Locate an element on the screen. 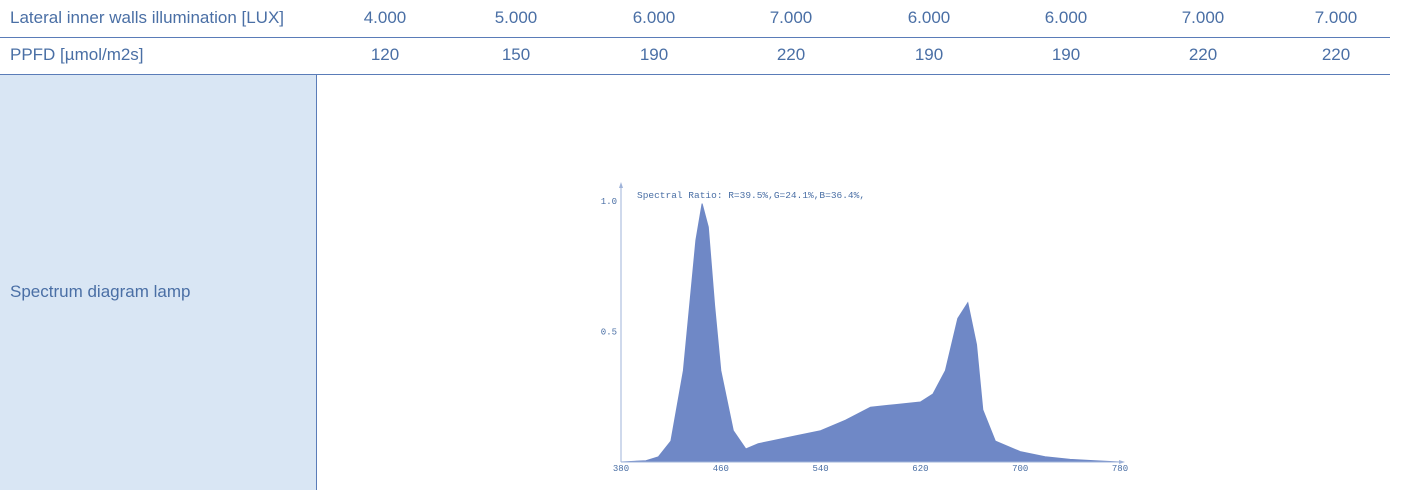 The height and width of the screenshot is (495, 1413). table-cell: 150 is located at coordinates (516, 54).